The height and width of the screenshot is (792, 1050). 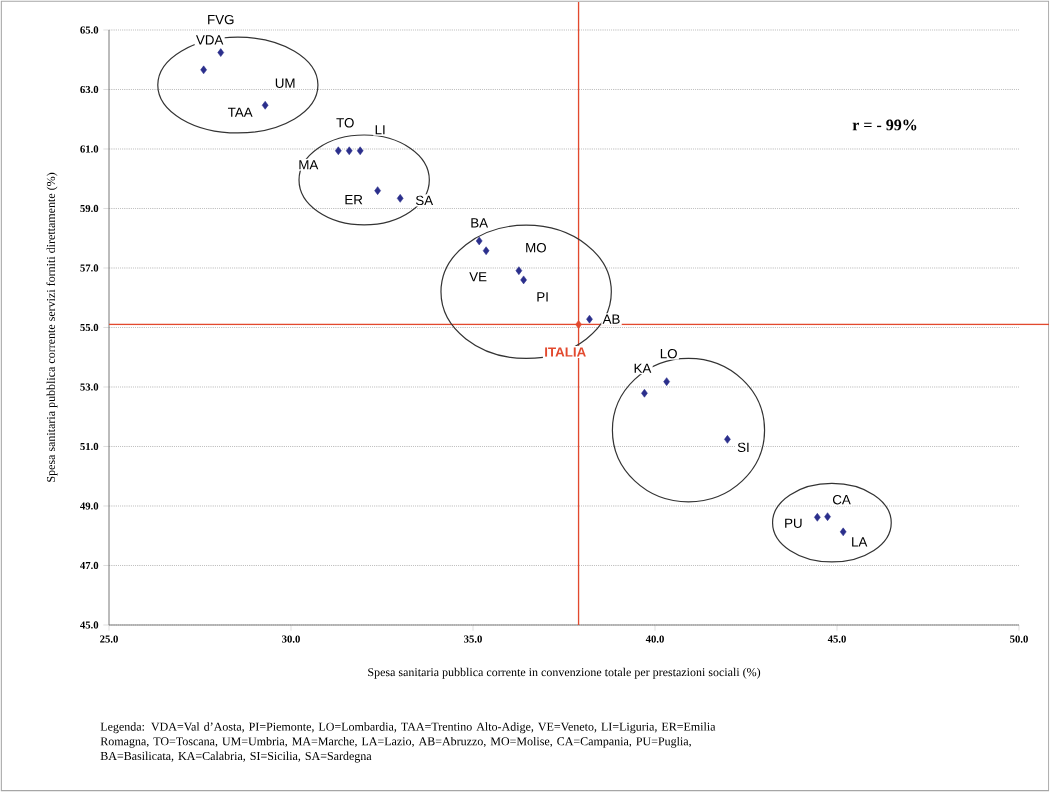 What do you see at coordinates (210, 40) in the screenshot?
I see `annotation: VDA` at bounding box center [210, 40].